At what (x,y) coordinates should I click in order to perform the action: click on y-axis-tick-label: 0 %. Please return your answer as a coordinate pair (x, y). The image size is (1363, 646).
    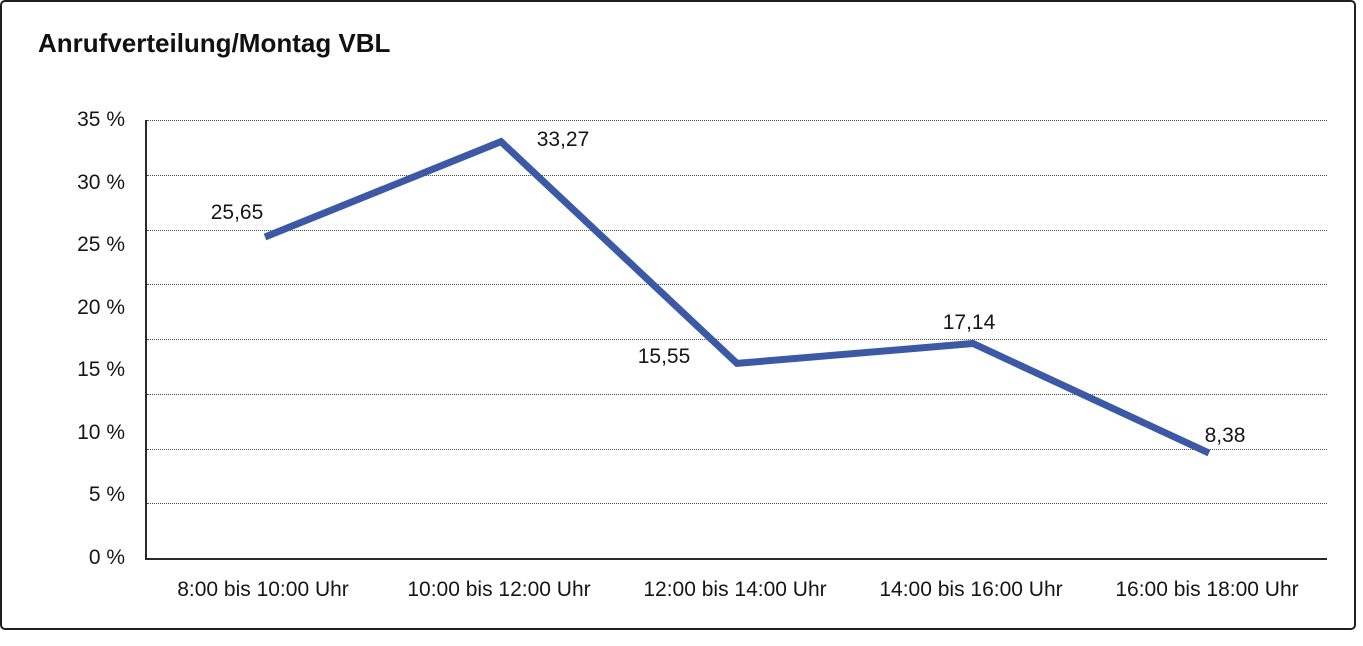
    Looking at the image, I should click on (106, 557).